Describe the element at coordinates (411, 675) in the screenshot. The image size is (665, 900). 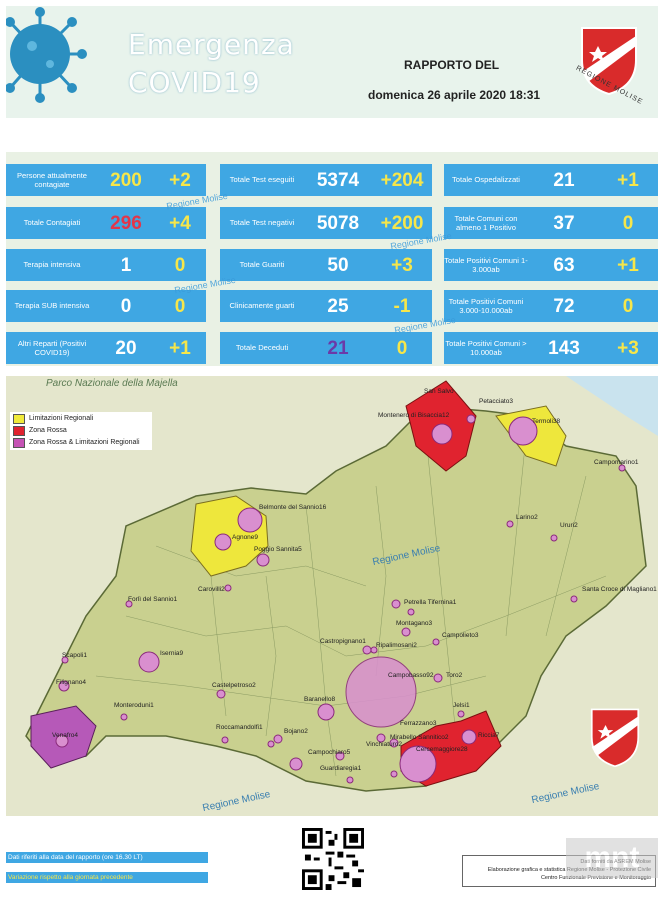
I see `place-label: Campobasso92` at that location.